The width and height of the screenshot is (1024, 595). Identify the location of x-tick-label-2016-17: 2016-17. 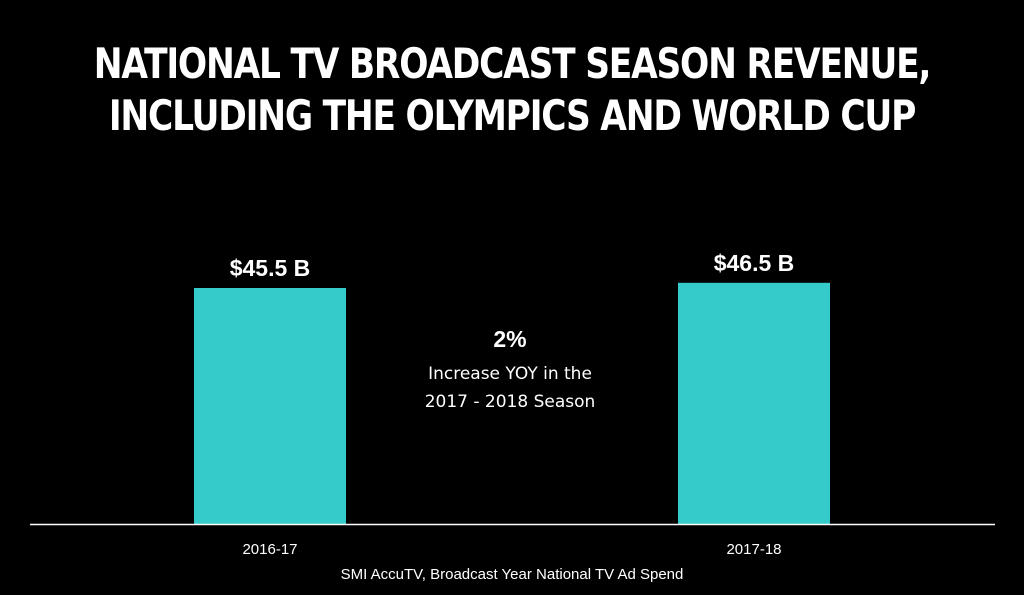
(269, 549).